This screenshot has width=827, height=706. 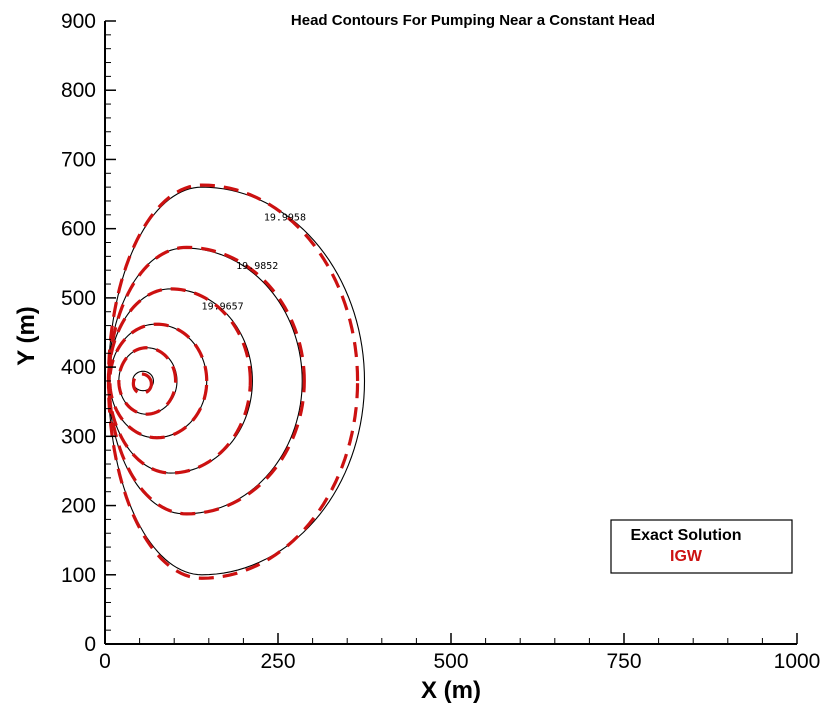 What do you see at coordinates (88, 333) in the screenshot?
I see `y-axis-ticks: 0 100 200 300 400 500 600 700 800 900` at bounding box center [88, 333].